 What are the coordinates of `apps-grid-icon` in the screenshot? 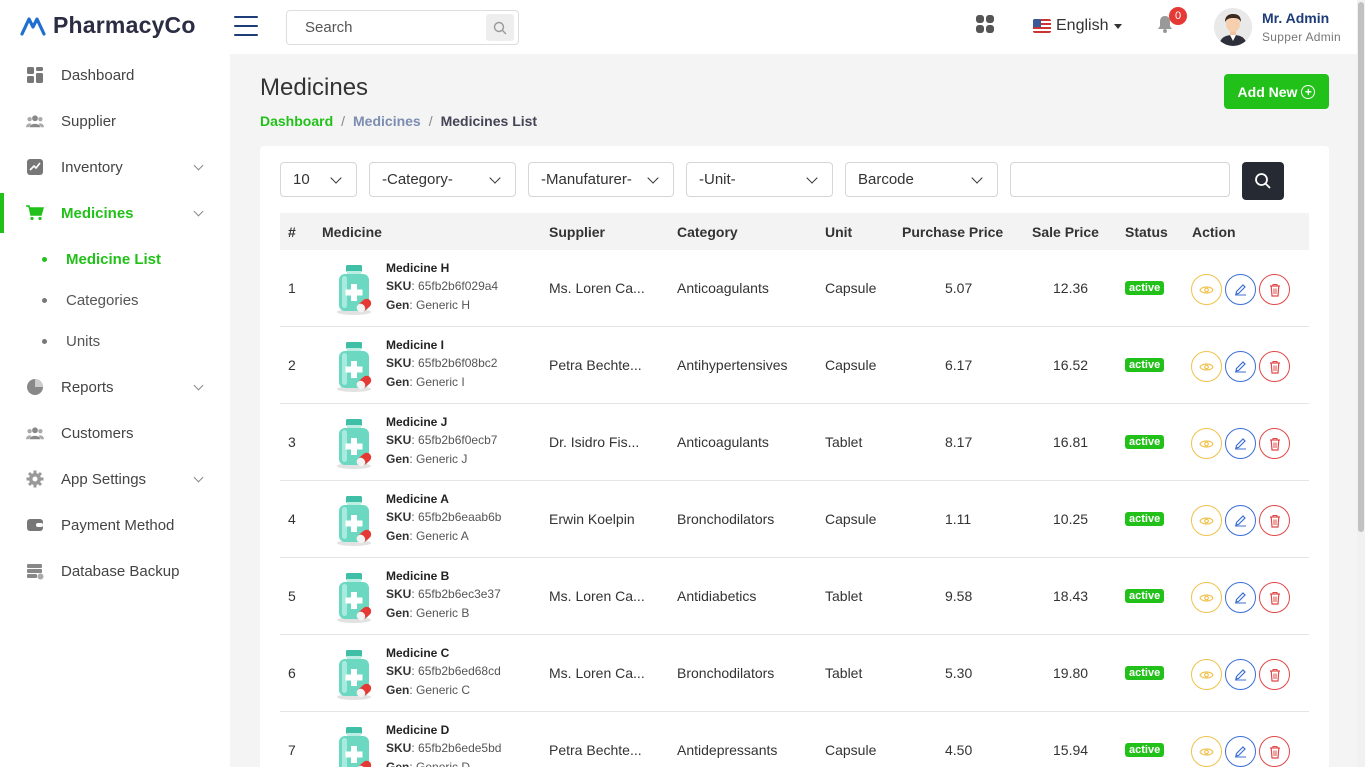 It's located at (985, 24).